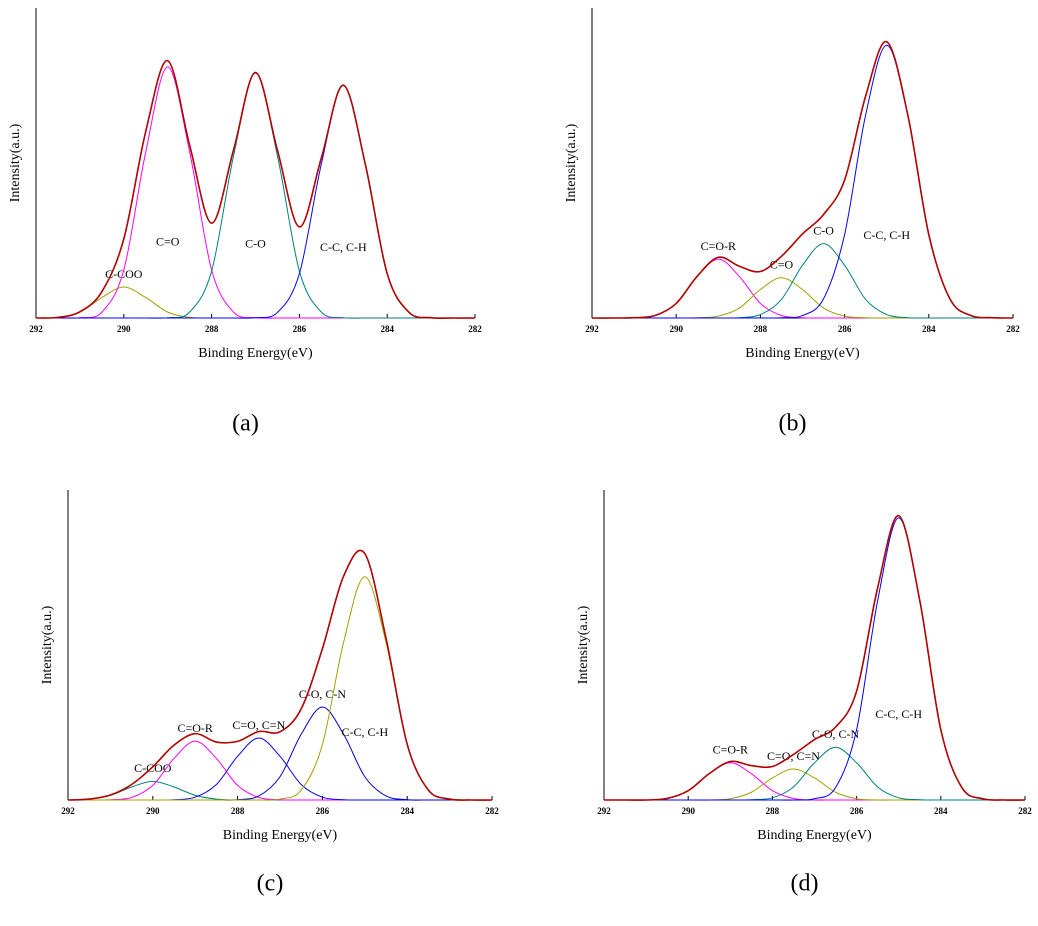 The width and height of the screenshot is (1038, 926). Describe the element at coordinates (168, 241) in the screenshot. I see `peak-label: C=O` at that location.